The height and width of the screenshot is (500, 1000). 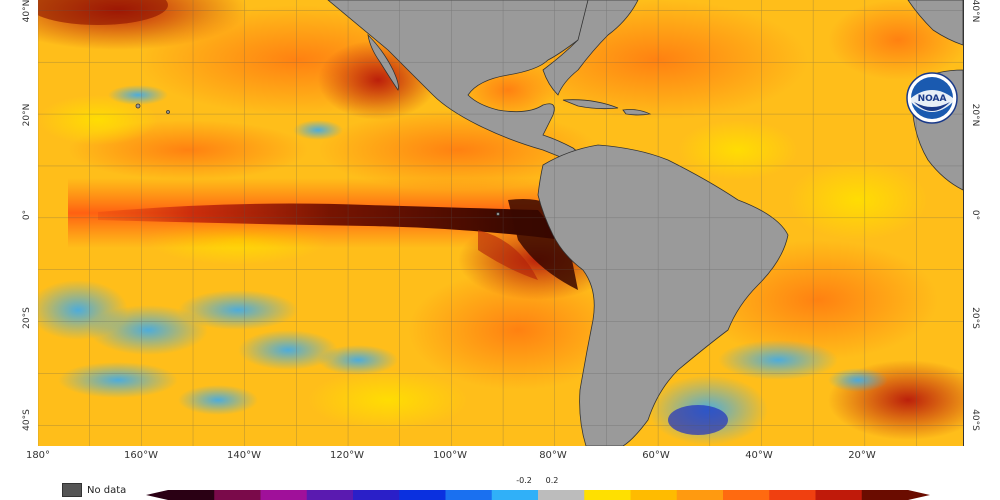 I want to click on colorbar-tick-neg: -0.2, so click(x=524, y=480).